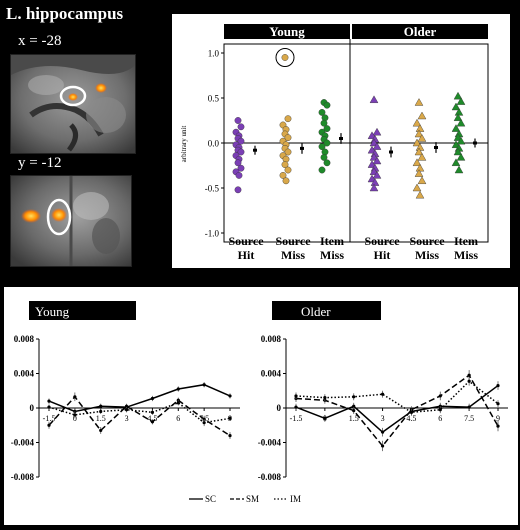 The width and height of the screenshot is (520, 530). What do you see at coordinates (330, 136) in the screenshot?
I see `series-young-item-miss` at bounding box center [330, 136].